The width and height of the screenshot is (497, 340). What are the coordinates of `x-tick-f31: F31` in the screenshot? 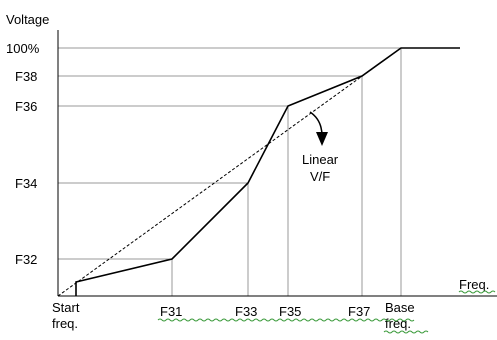 It's located at (171, 311).